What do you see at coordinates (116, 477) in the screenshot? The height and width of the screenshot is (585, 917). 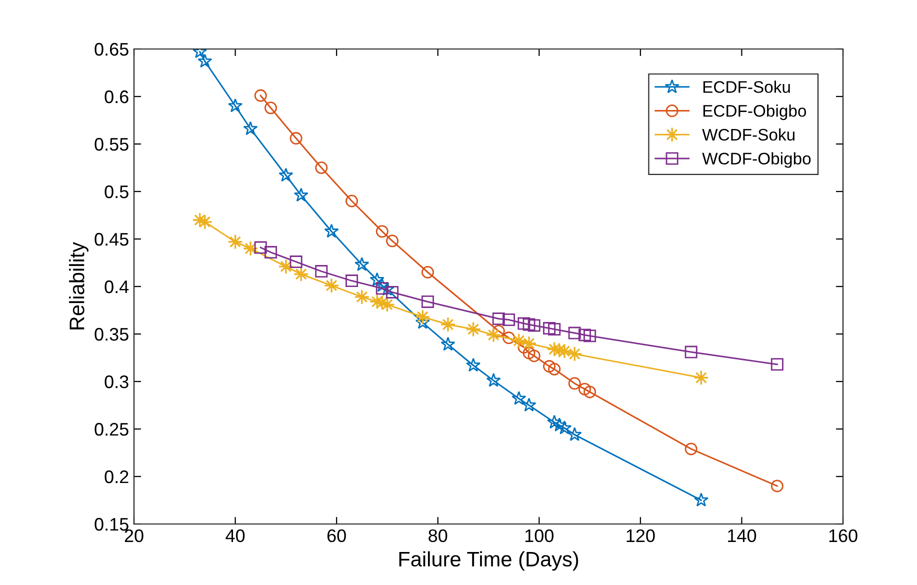 I see `y-tick-label: 0.2` at bounding box center [116, 477].